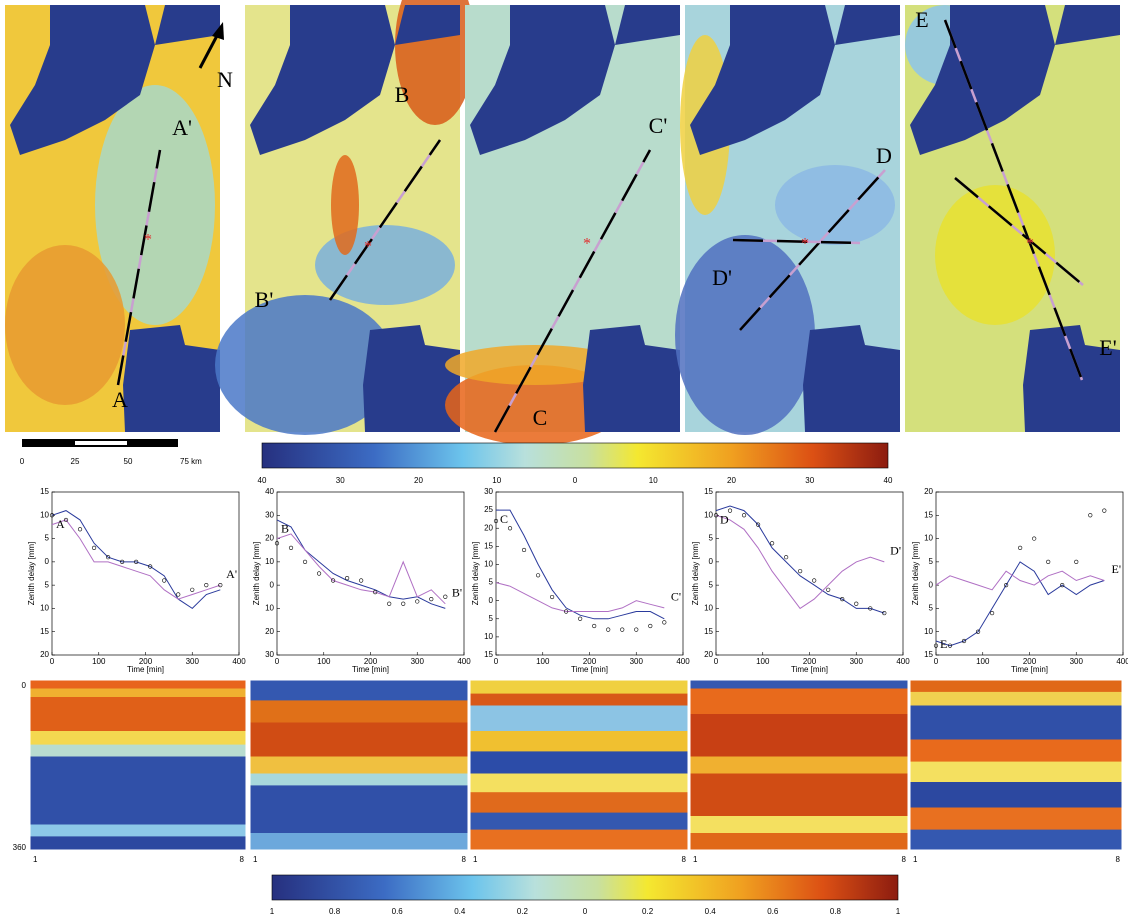  What do you see at coordinates (128, 461) in the screenshot?
I see `scale-label: 50` at bounding box center [128, 461].